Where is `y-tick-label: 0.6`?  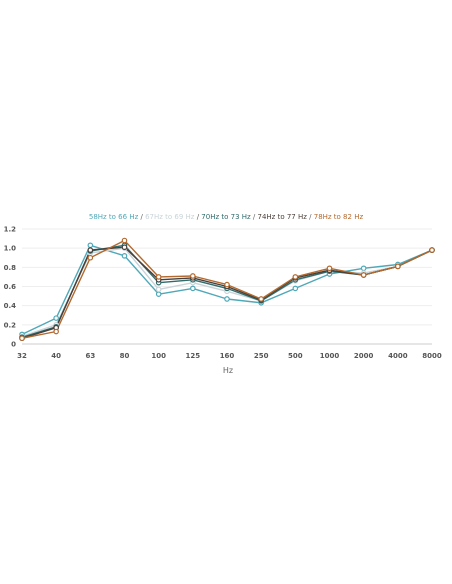
y-tick-label: 0.6 is located at coordinates (10, 287).